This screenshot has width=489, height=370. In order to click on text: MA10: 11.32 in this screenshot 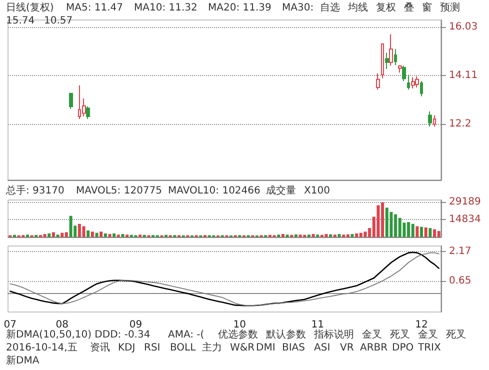, I will do `click(166, 8)`.